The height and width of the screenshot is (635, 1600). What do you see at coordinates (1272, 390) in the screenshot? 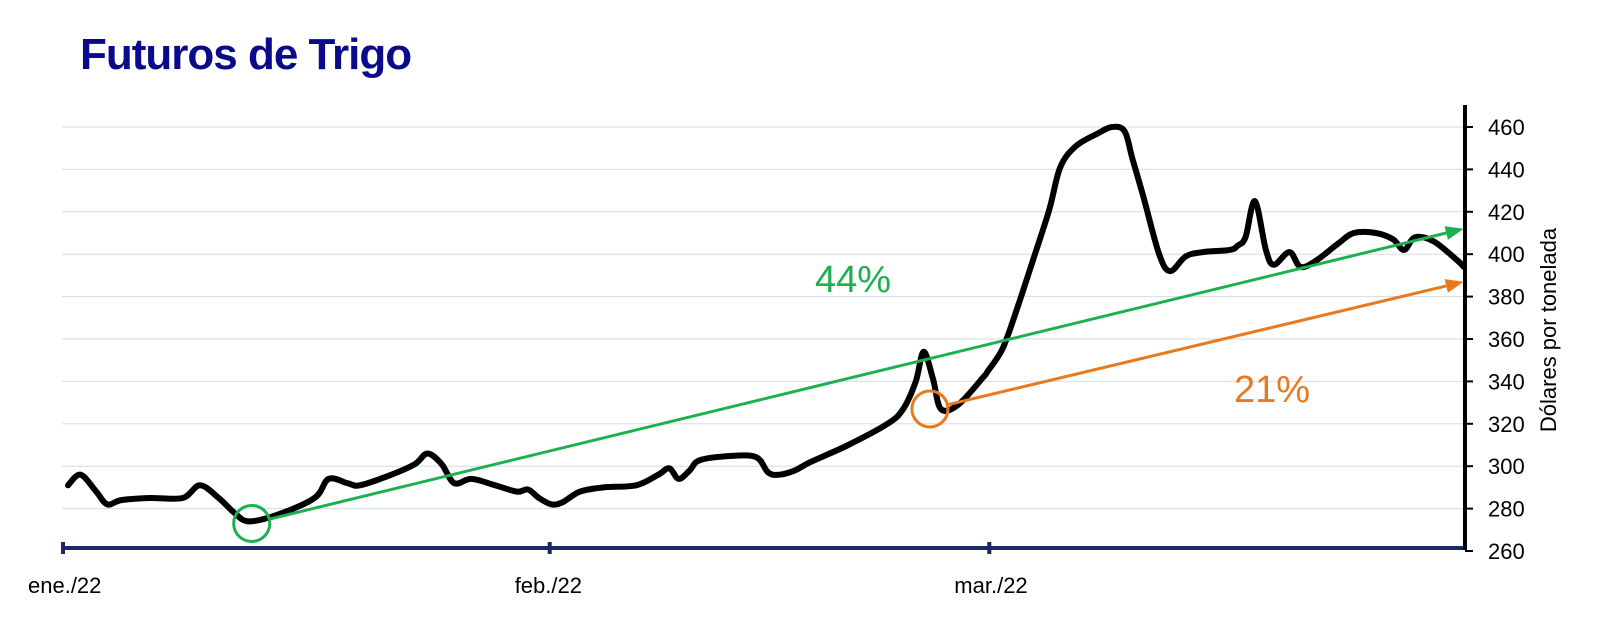
I see `percent-change-label: 21%` at bounding box center [1272, 390].